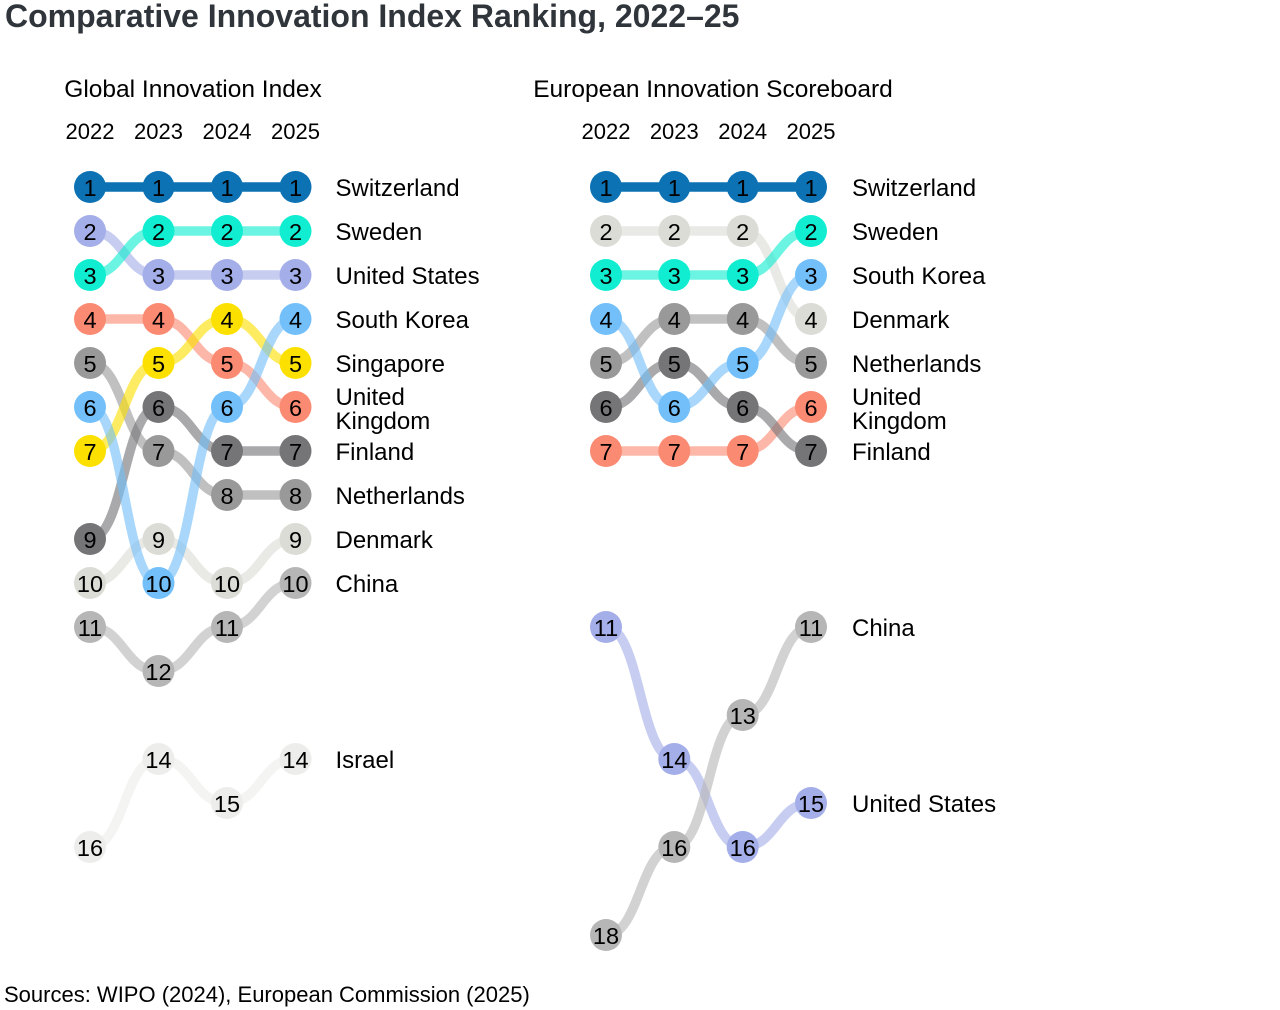 This screenshot has width=1280, height=1010. What do you see at coordinates (365, 760) in the screenshot?
I see `svg-text: Israel` at bounding box center [365, 760].